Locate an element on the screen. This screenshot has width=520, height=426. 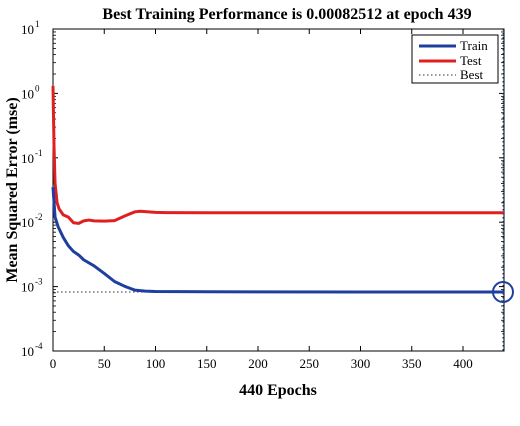
x-tick-label: 100 is located at coordinates (156, 363).